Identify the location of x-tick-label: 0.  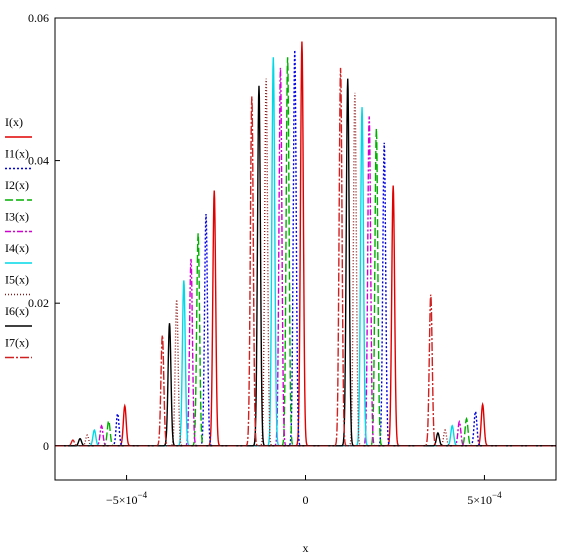
(306, 500).